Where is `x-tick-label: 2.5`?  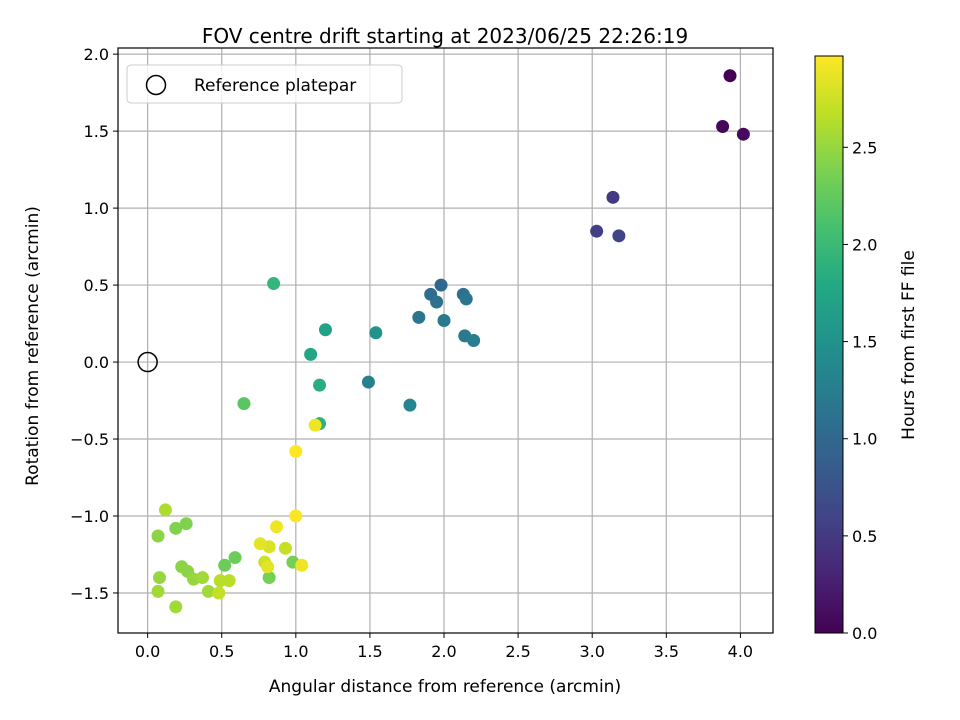
x-tick-label: 2.5 is located at coordinates (517, 651).